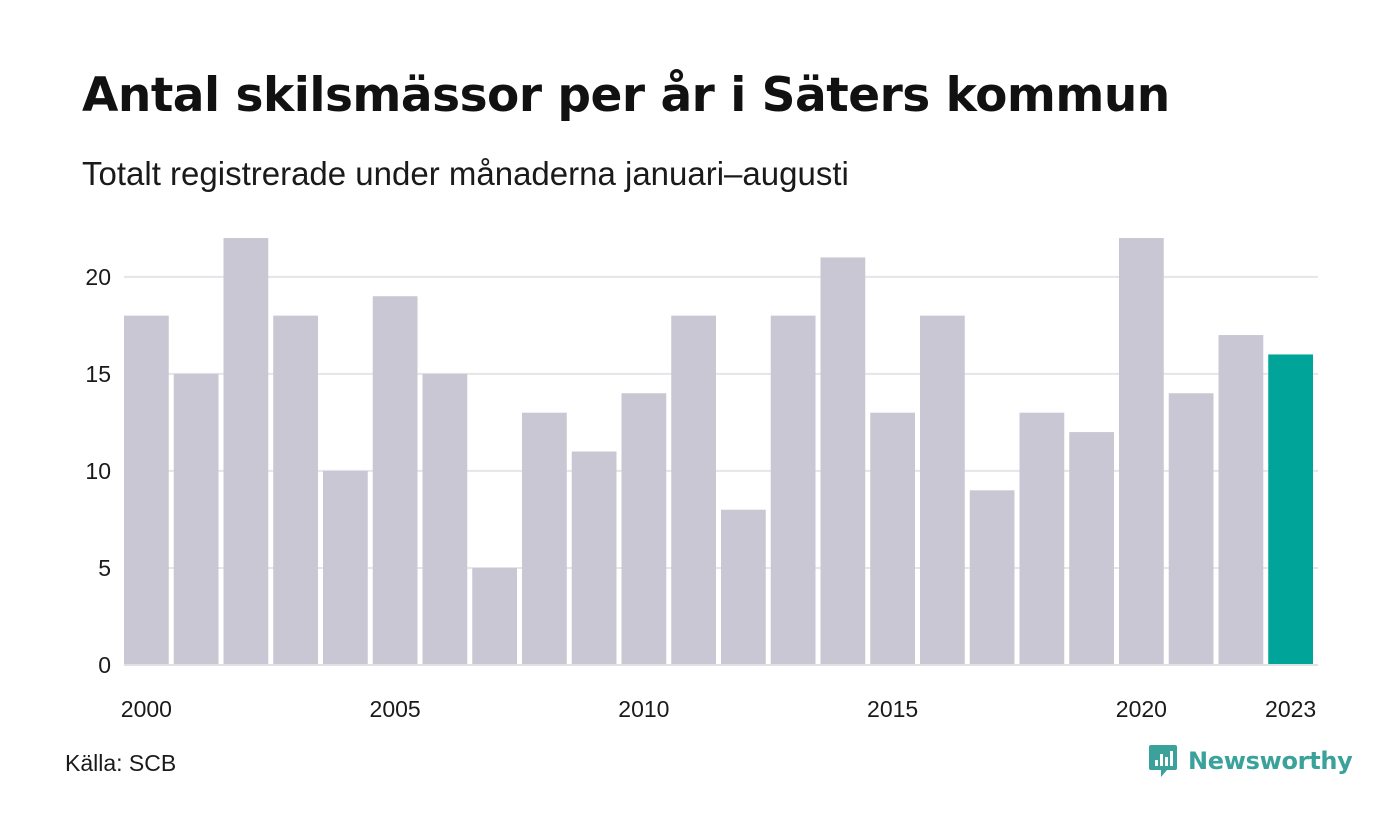  I want to click on bar-2023, so click(1290, 509).